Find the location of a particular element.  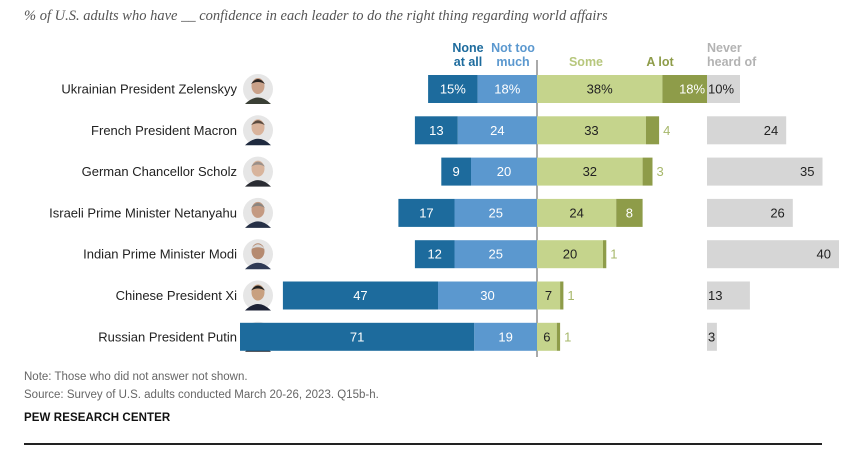

leader-label: German Chancellor Scholz is located at coordinates (159, 171).